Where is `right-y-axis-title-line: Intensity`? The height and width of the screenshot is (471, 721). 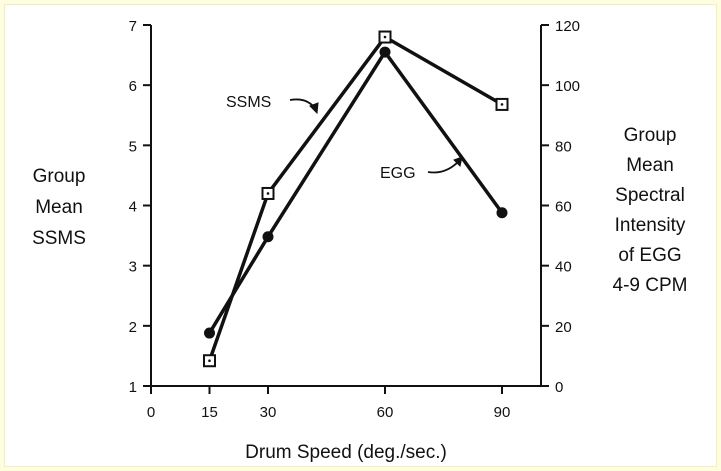
right-y-axis-title-line: Intensity is located at coordinates (650, 225).